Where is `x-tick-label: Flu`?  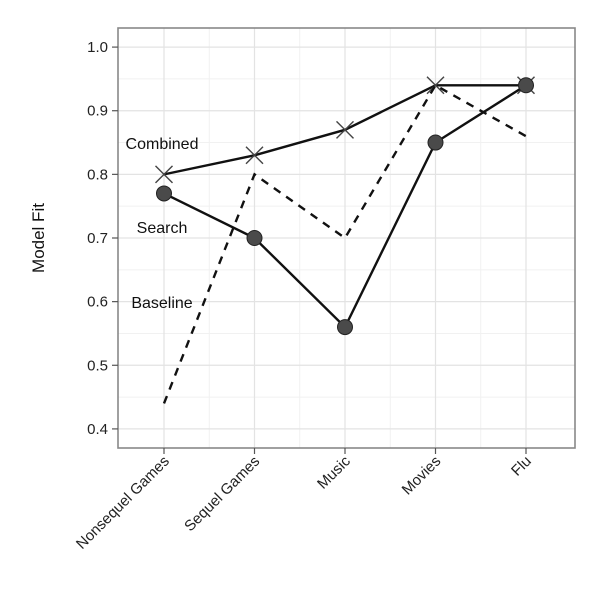
x-tick-label: Flu is located at coordinates (521, 466).